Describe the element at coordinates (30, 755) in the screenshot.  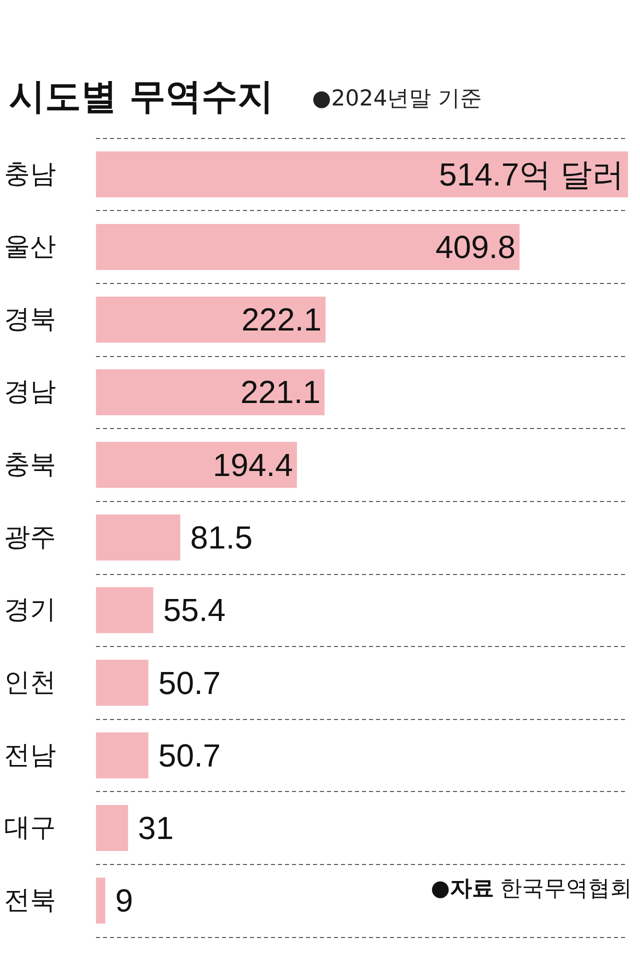
I see `y-tick-label: 전남` at that location.